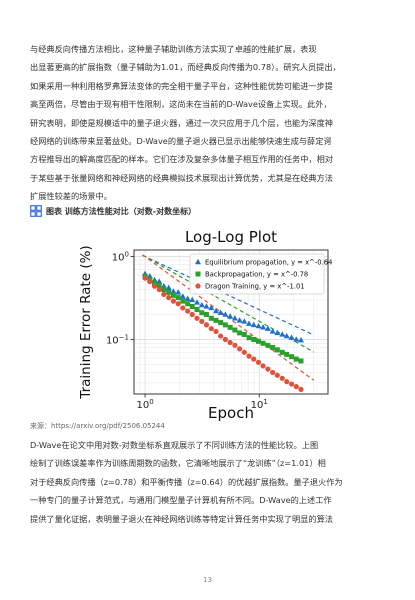 The height and width of the screenshot is (600, 415). Describe the element at coordinates (181, 122) in the screenshot. I see `paragraph-top-line: 研究表明，即使是规模适中的量子退火器，通过一次只应用于几个层，也能为深度神` at that location.